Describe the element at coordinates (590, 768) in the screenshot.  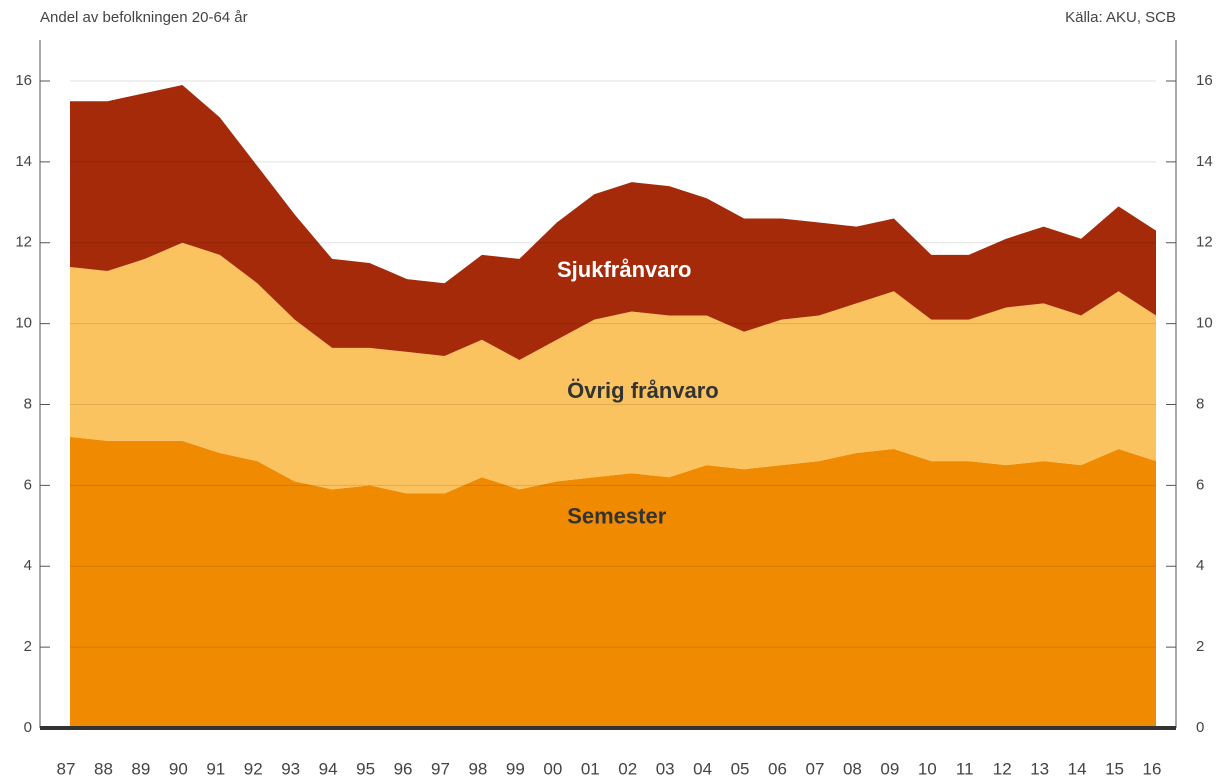
I see `x-tick-label: 01` at that location.